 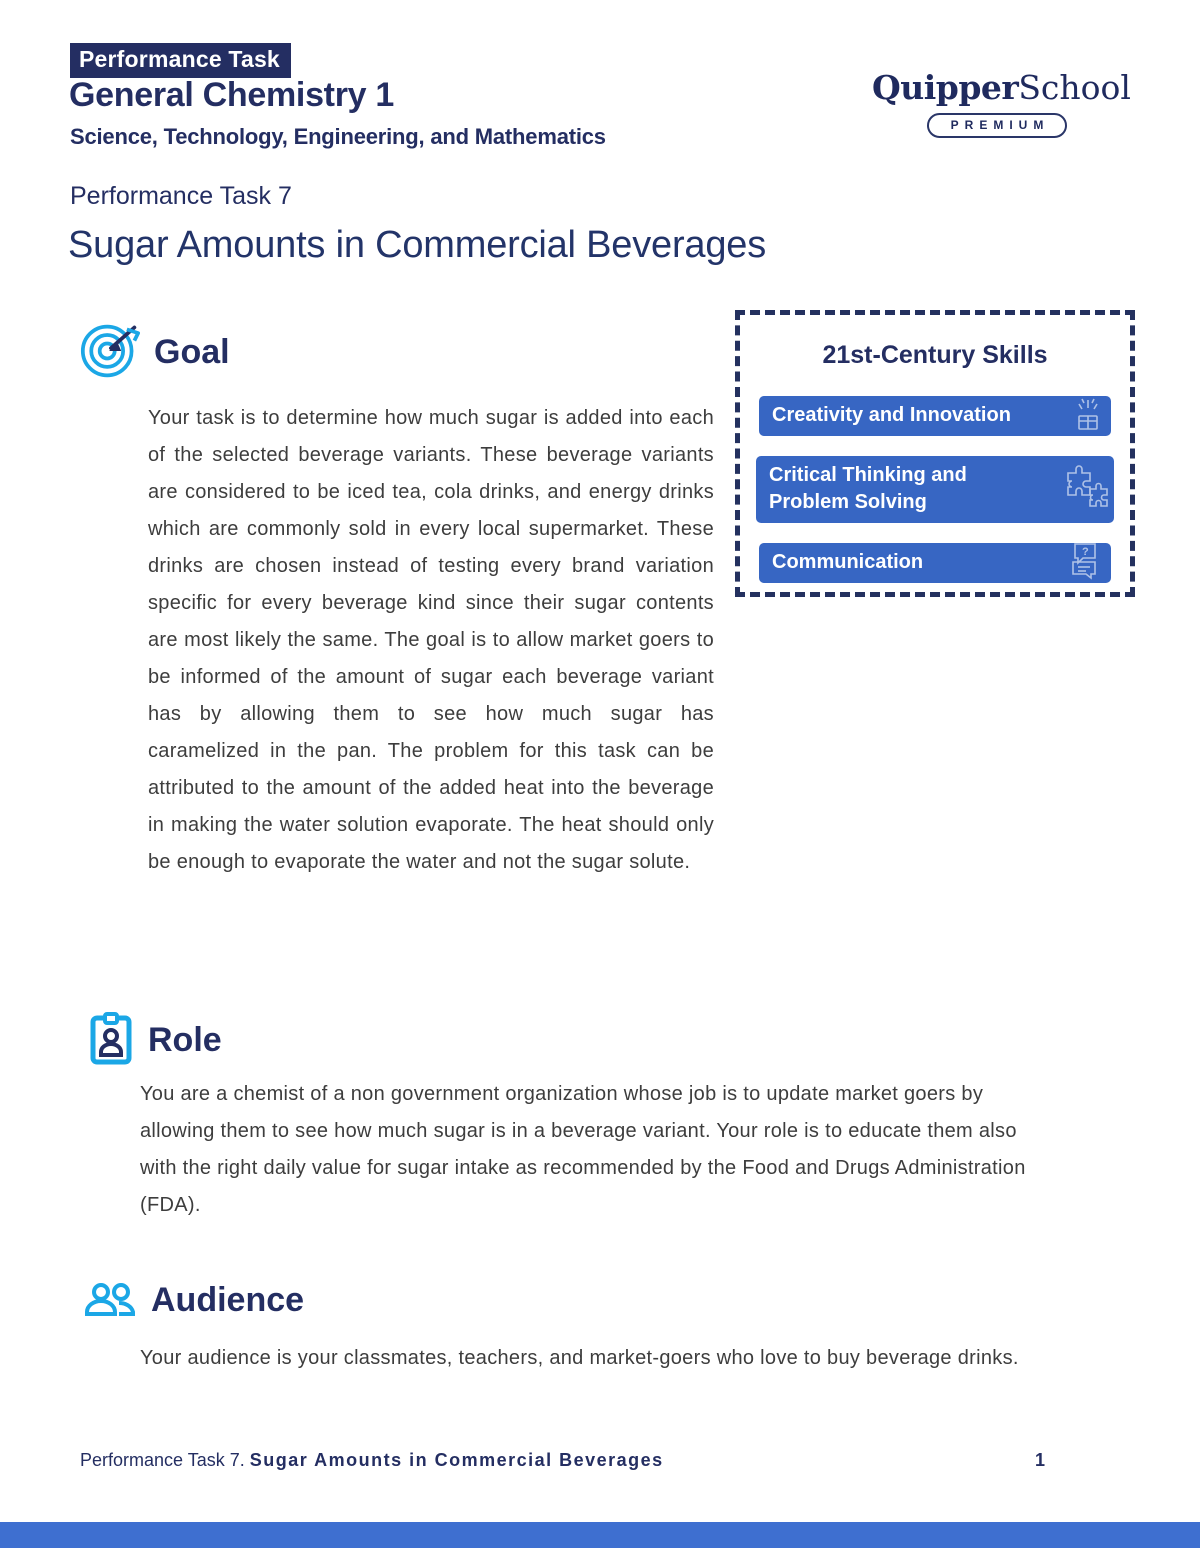 I want to click on role-heading: Role, so click(x=185, y=1040).